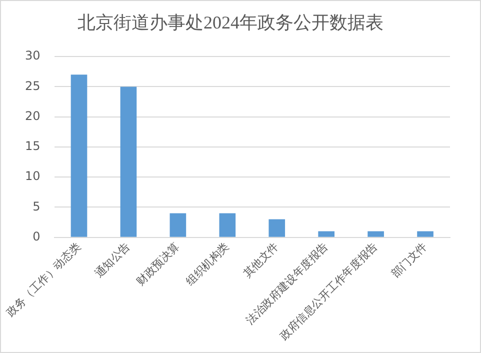 The width and height of the screenshot is (481, 353). Describe the element at coordinates (32, 146) in the screenshot. I see `y-tick-label: 15` at that location.